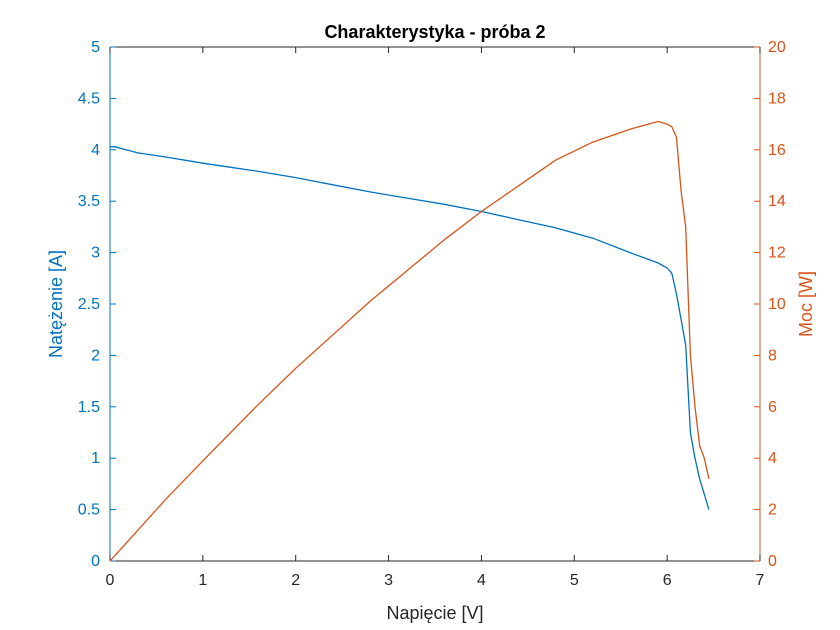 The height and width of the screenshot is (630, 840). What do you see at coordinates (806, 304) in the screenshot?
I see `y-axis-label-right: Moc [W]` at bounding box center [806, 304].